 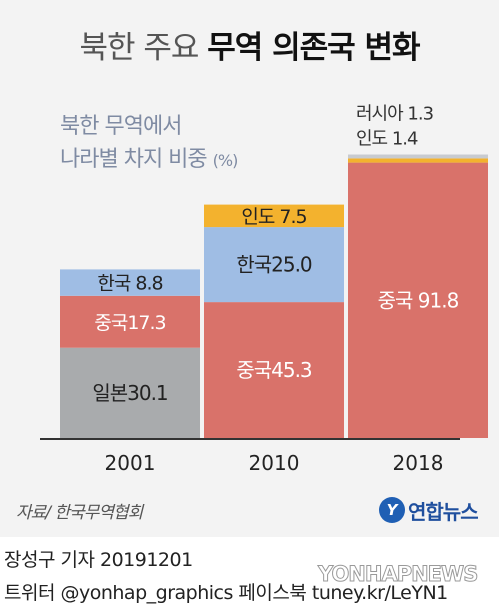 I want to click on segment-label-2010-0: 중국45.3, so click(x=274, y=370).